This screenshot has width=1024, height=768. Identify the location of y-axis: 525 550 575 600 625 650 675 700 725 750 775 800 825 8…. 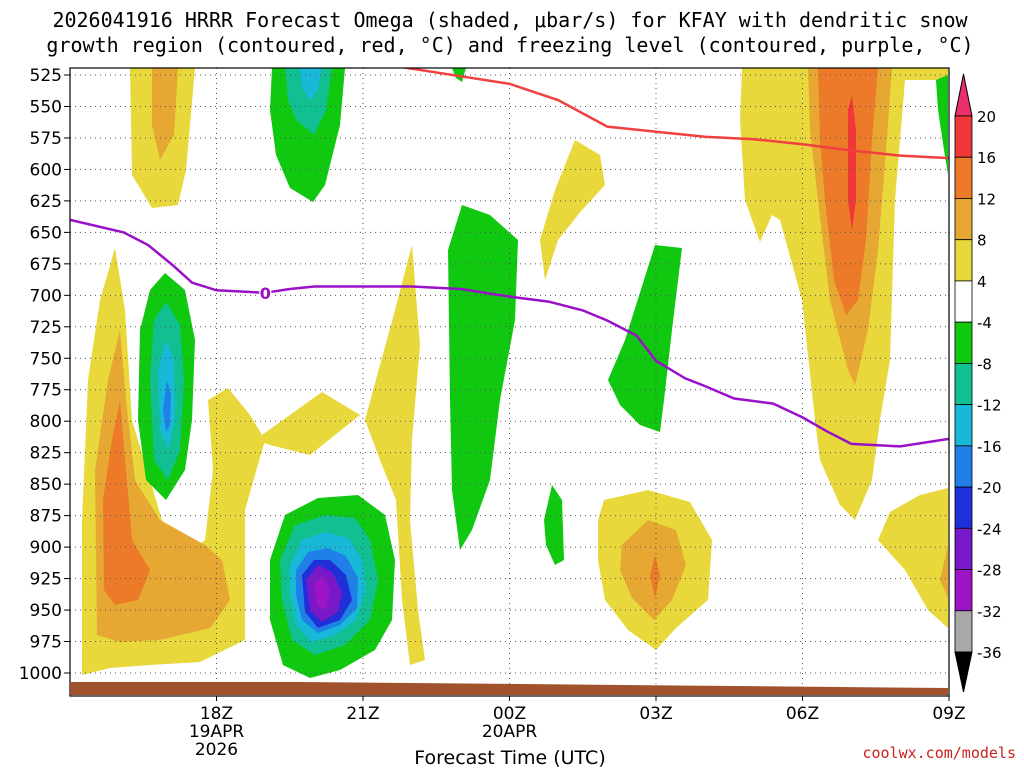
(44, 375).